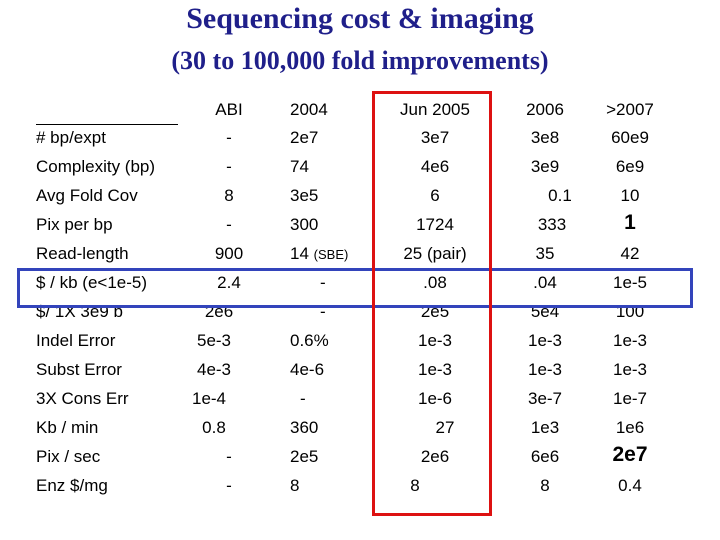 The width and height of the screenshot is (720, 540). Describe the element at coordinates (360, 60) in the screenshot. I see `title-line-2: (30 to 100,000 fold improvements)` at that location.